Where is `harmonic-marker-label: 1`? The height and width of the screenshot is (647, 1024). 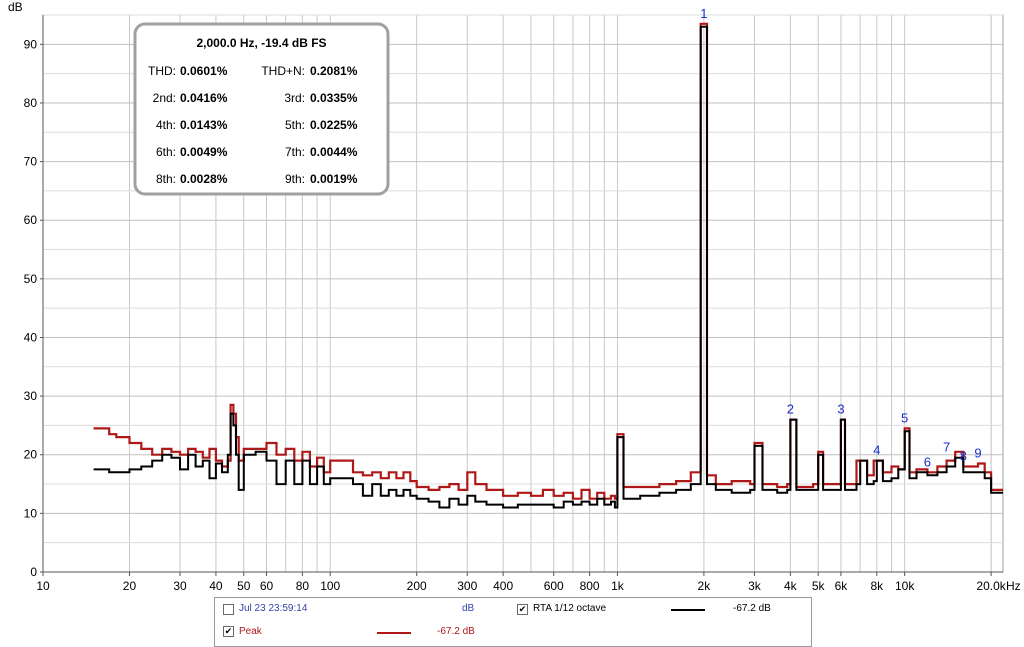 harmonic-marker-label: 1 is located at coordinates (703, 13).